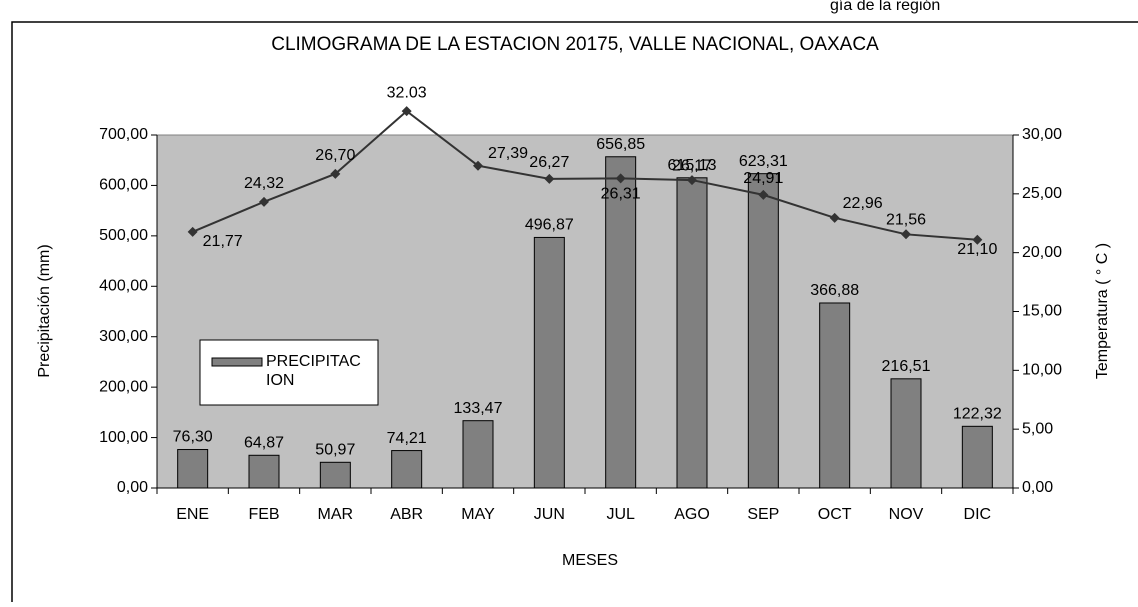 The width and height of the screenshot is (1138, 607). What do you see at coordinates (123, 336) in the screenshot?
I see `y-tick-label: 300,00` at bounding box center [123, 336].